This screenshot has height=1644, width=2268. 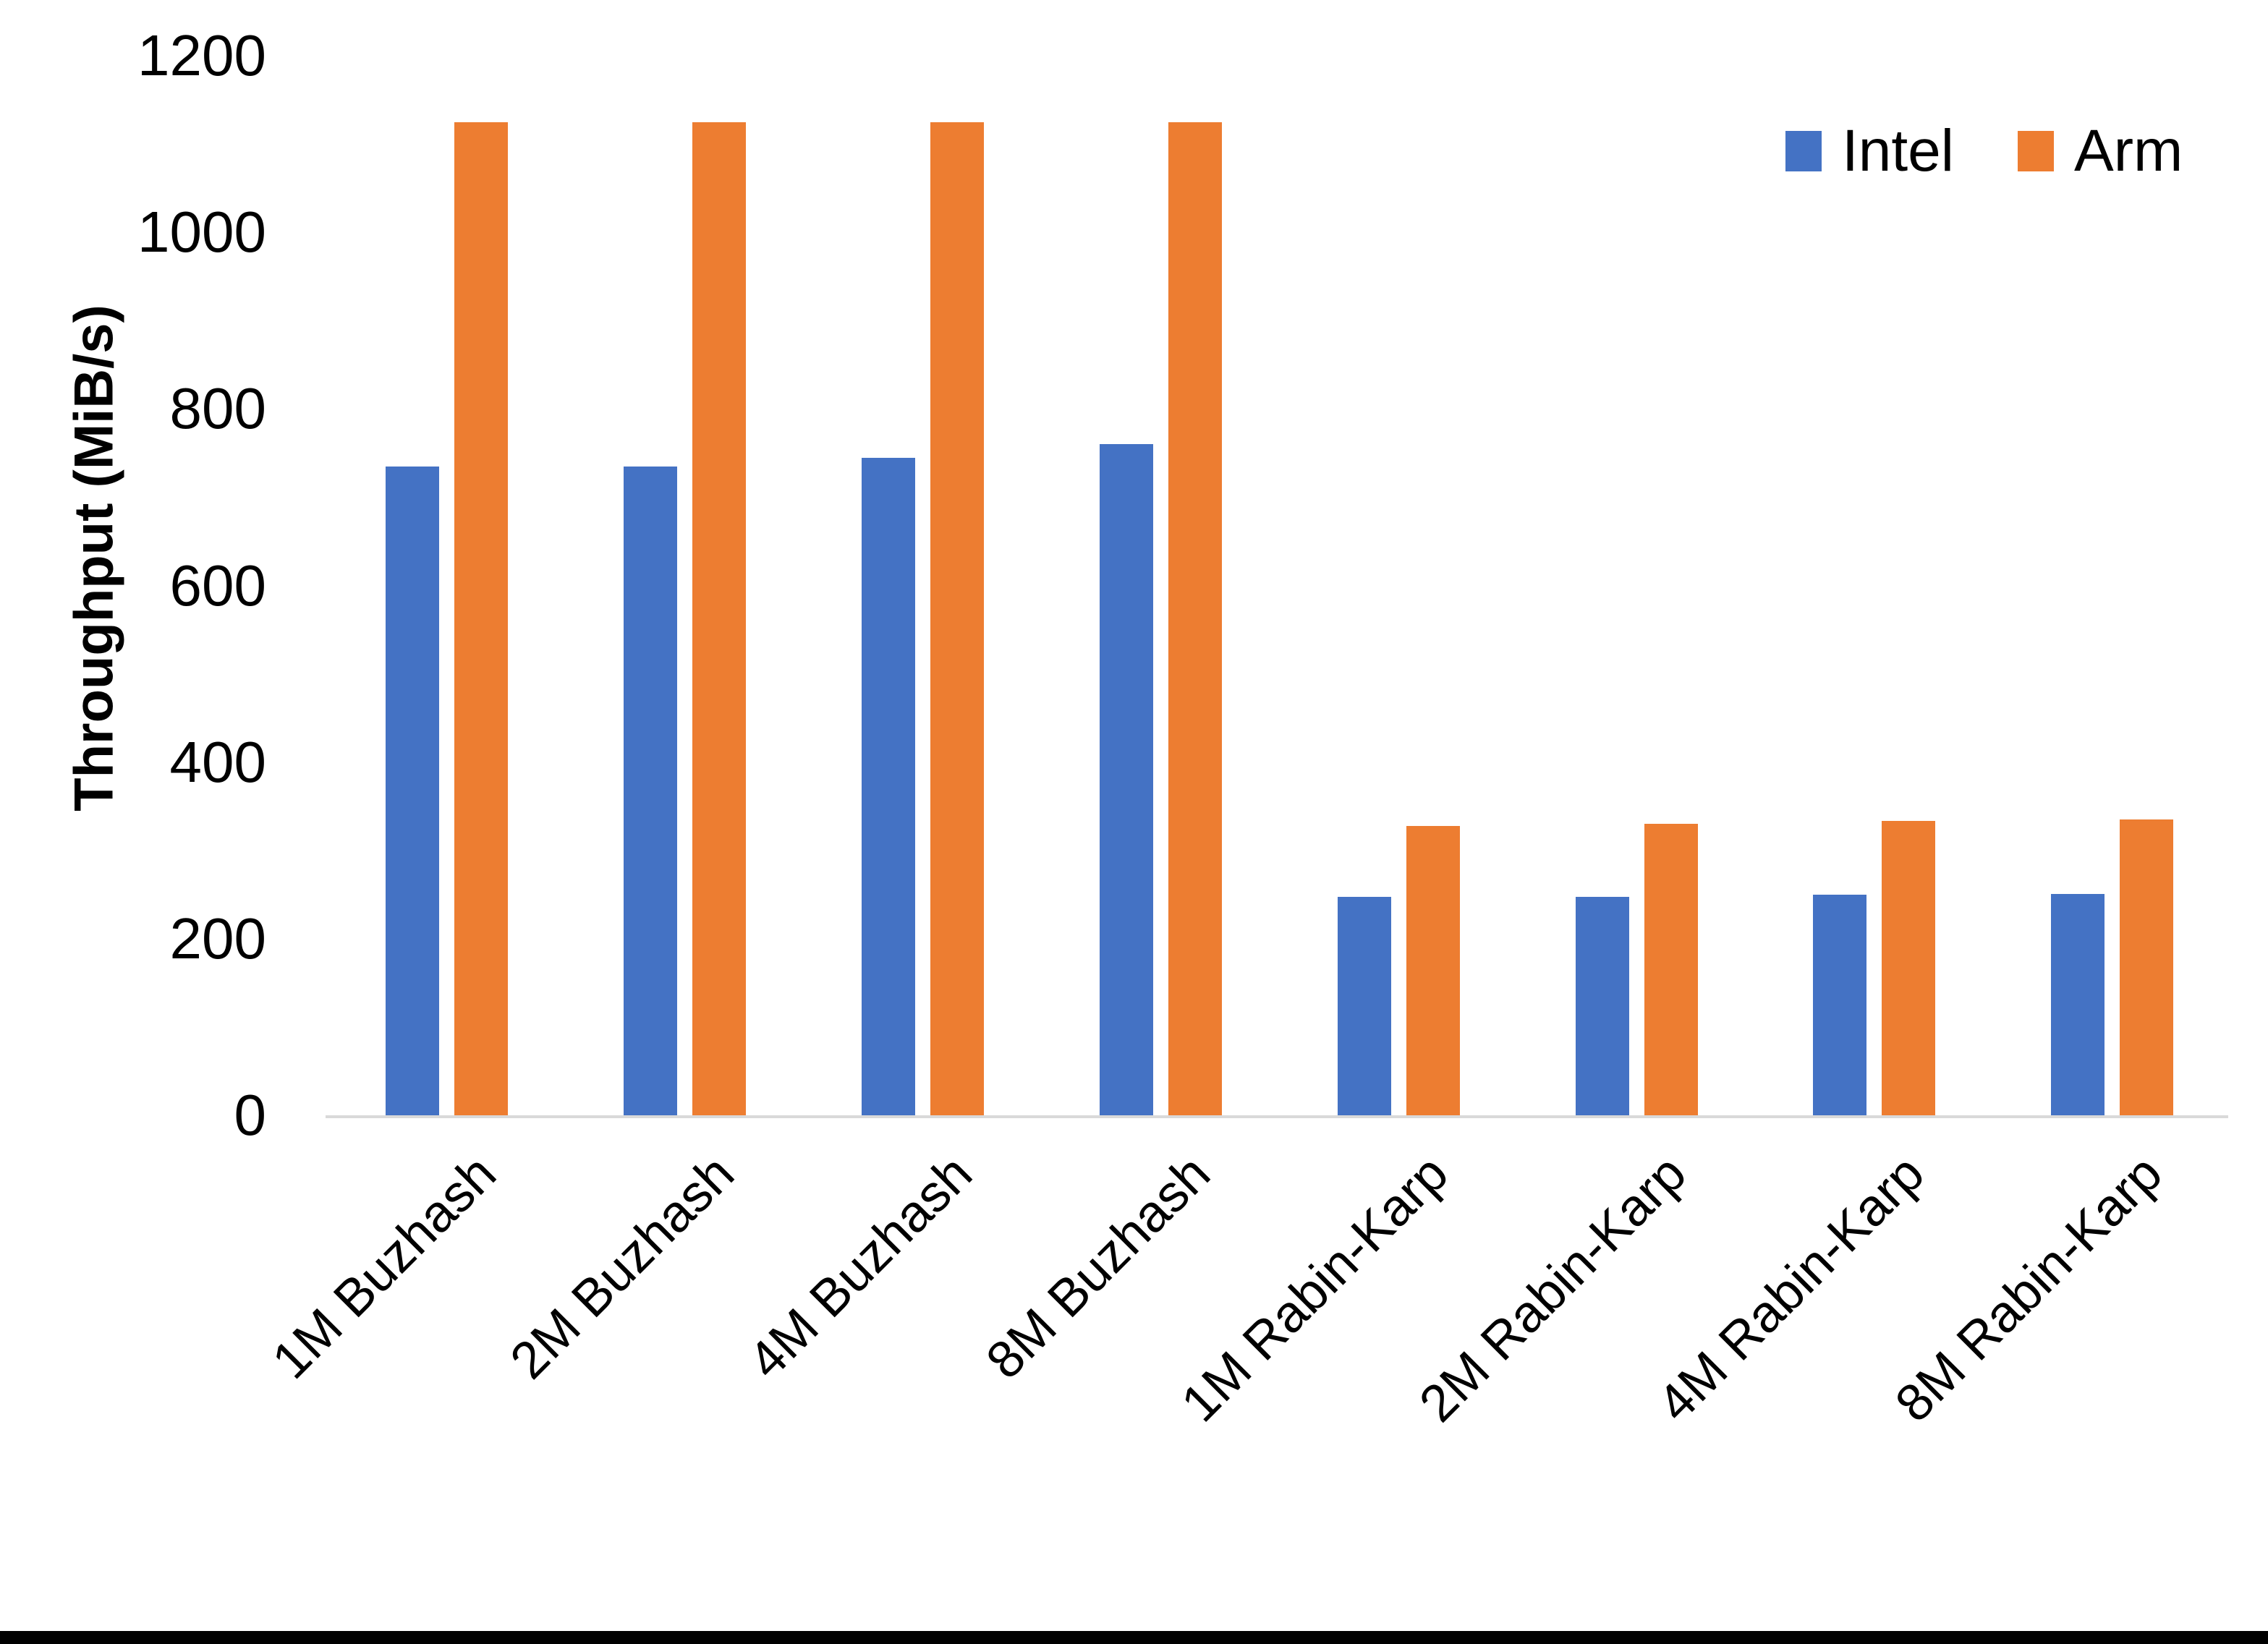 What do you see at coordinates (201, 232) in the screenshot?
I see `y-tick-label: 1000` at bounding box center [201, 232].